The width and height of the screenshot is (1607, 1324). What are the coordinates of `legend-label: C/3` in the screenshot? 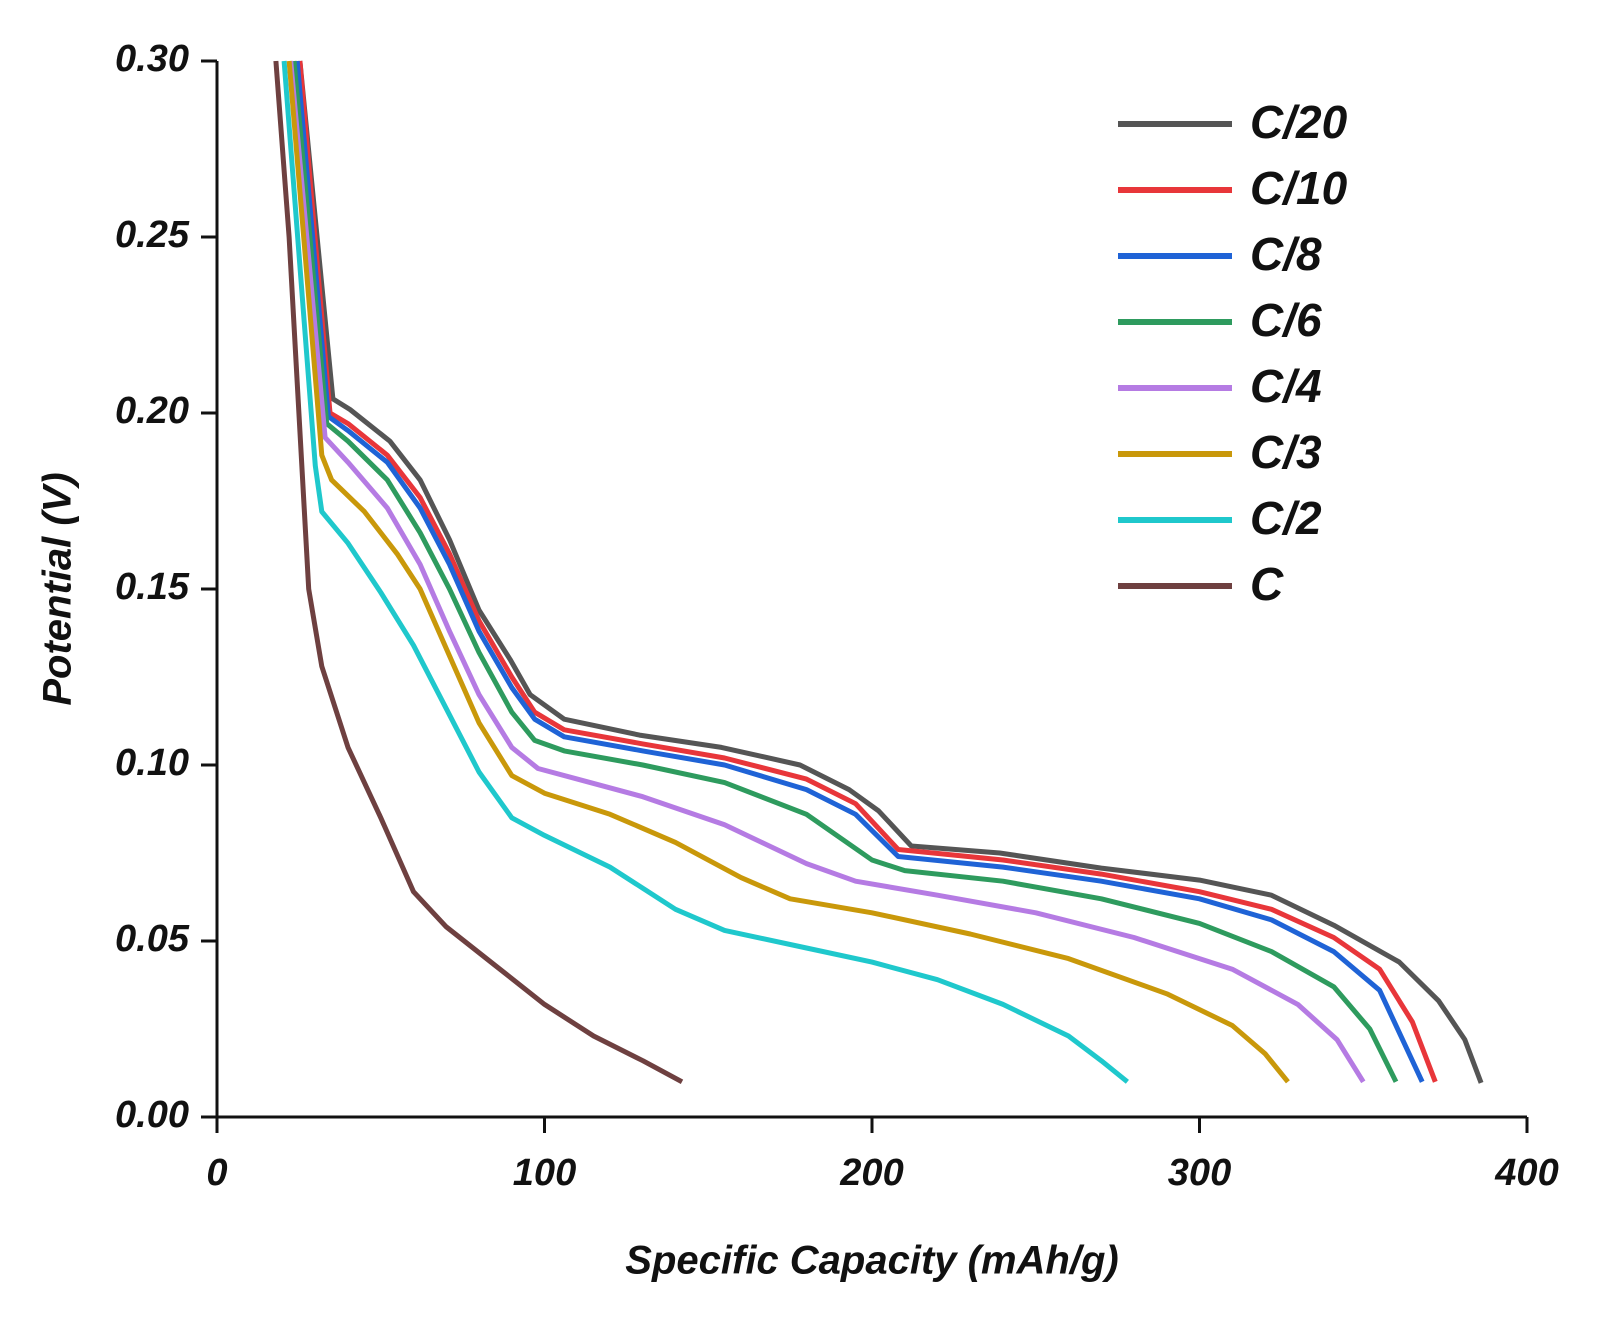 It's located at (1286, 452).